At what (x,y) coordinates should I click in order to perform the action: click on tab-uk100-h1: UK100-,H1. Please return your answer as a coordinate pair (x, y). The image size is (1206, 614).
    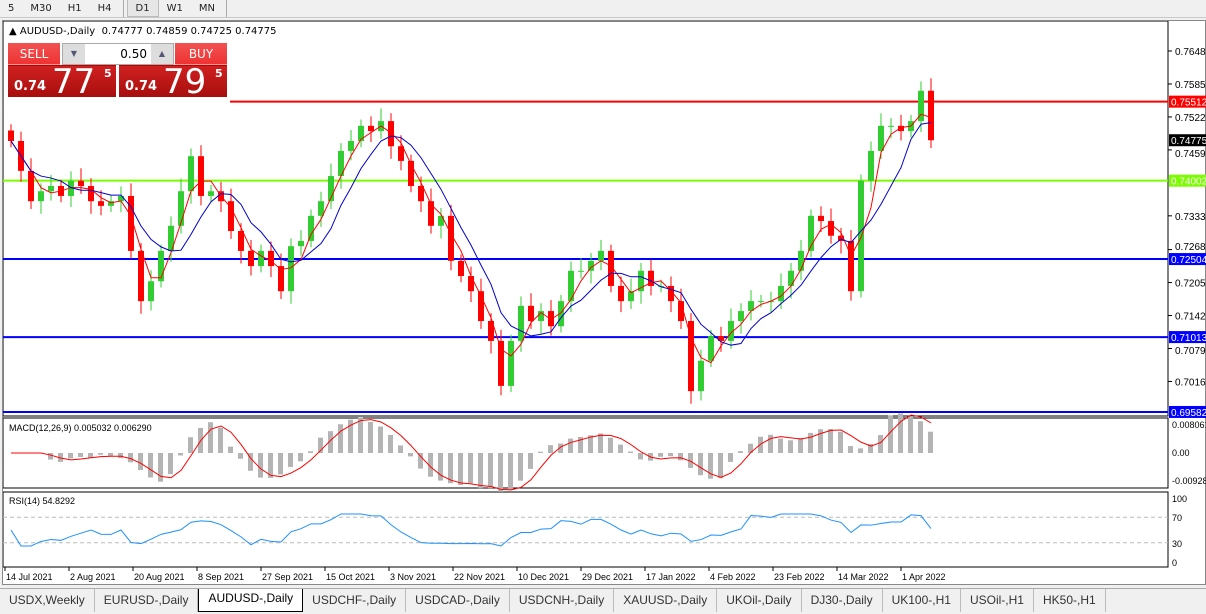
    Looking at the image, I should click on (922, 600).